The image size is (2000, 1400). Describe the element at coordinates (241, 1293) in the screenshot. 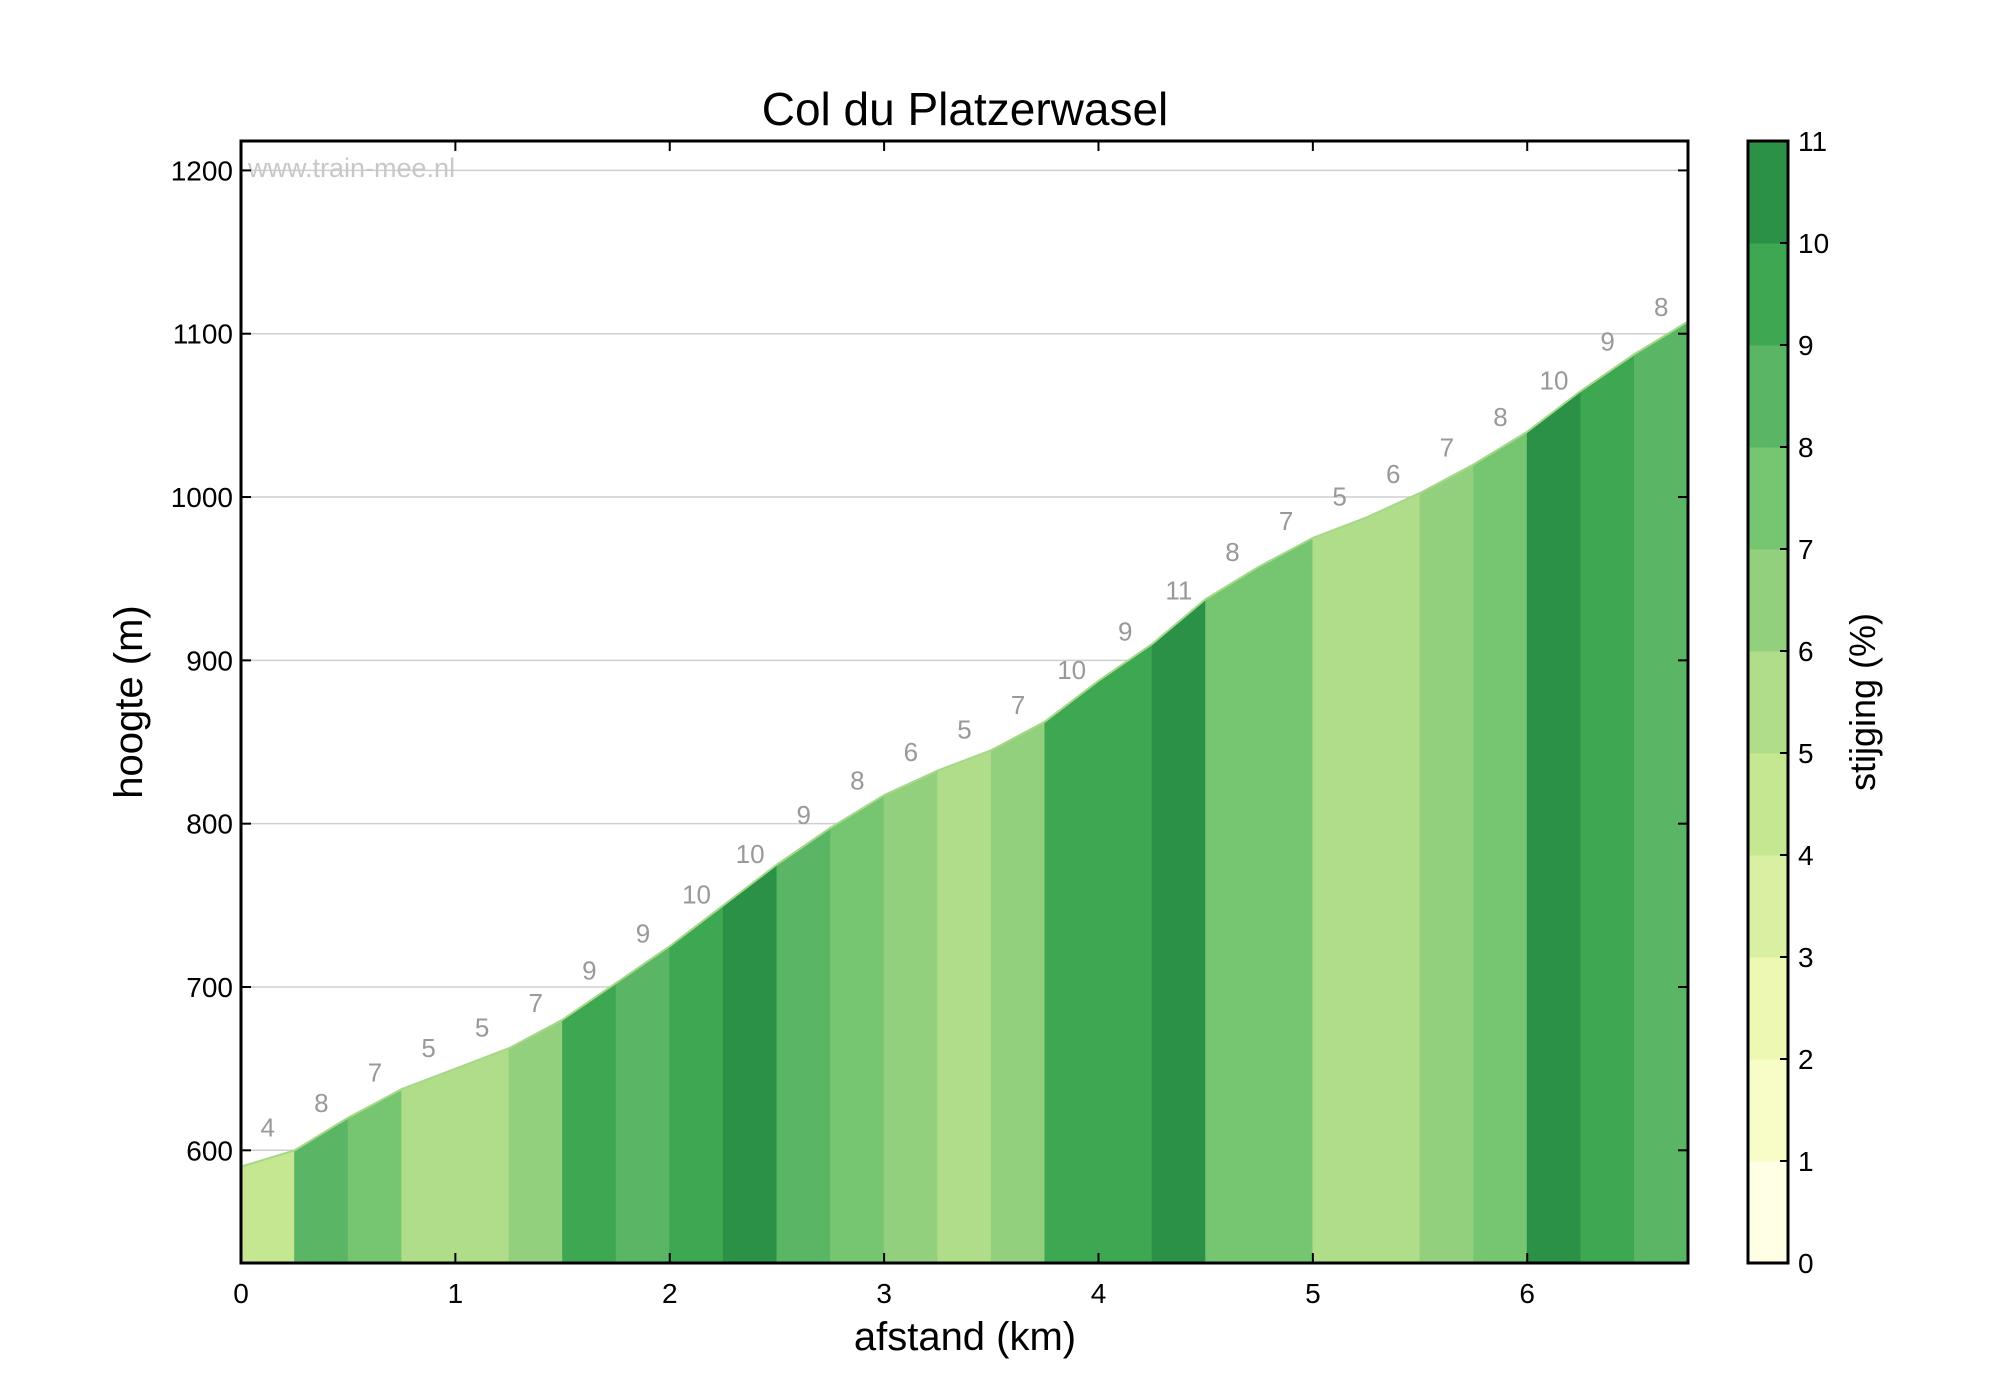

I see `x-tick-label: 0` at that location.